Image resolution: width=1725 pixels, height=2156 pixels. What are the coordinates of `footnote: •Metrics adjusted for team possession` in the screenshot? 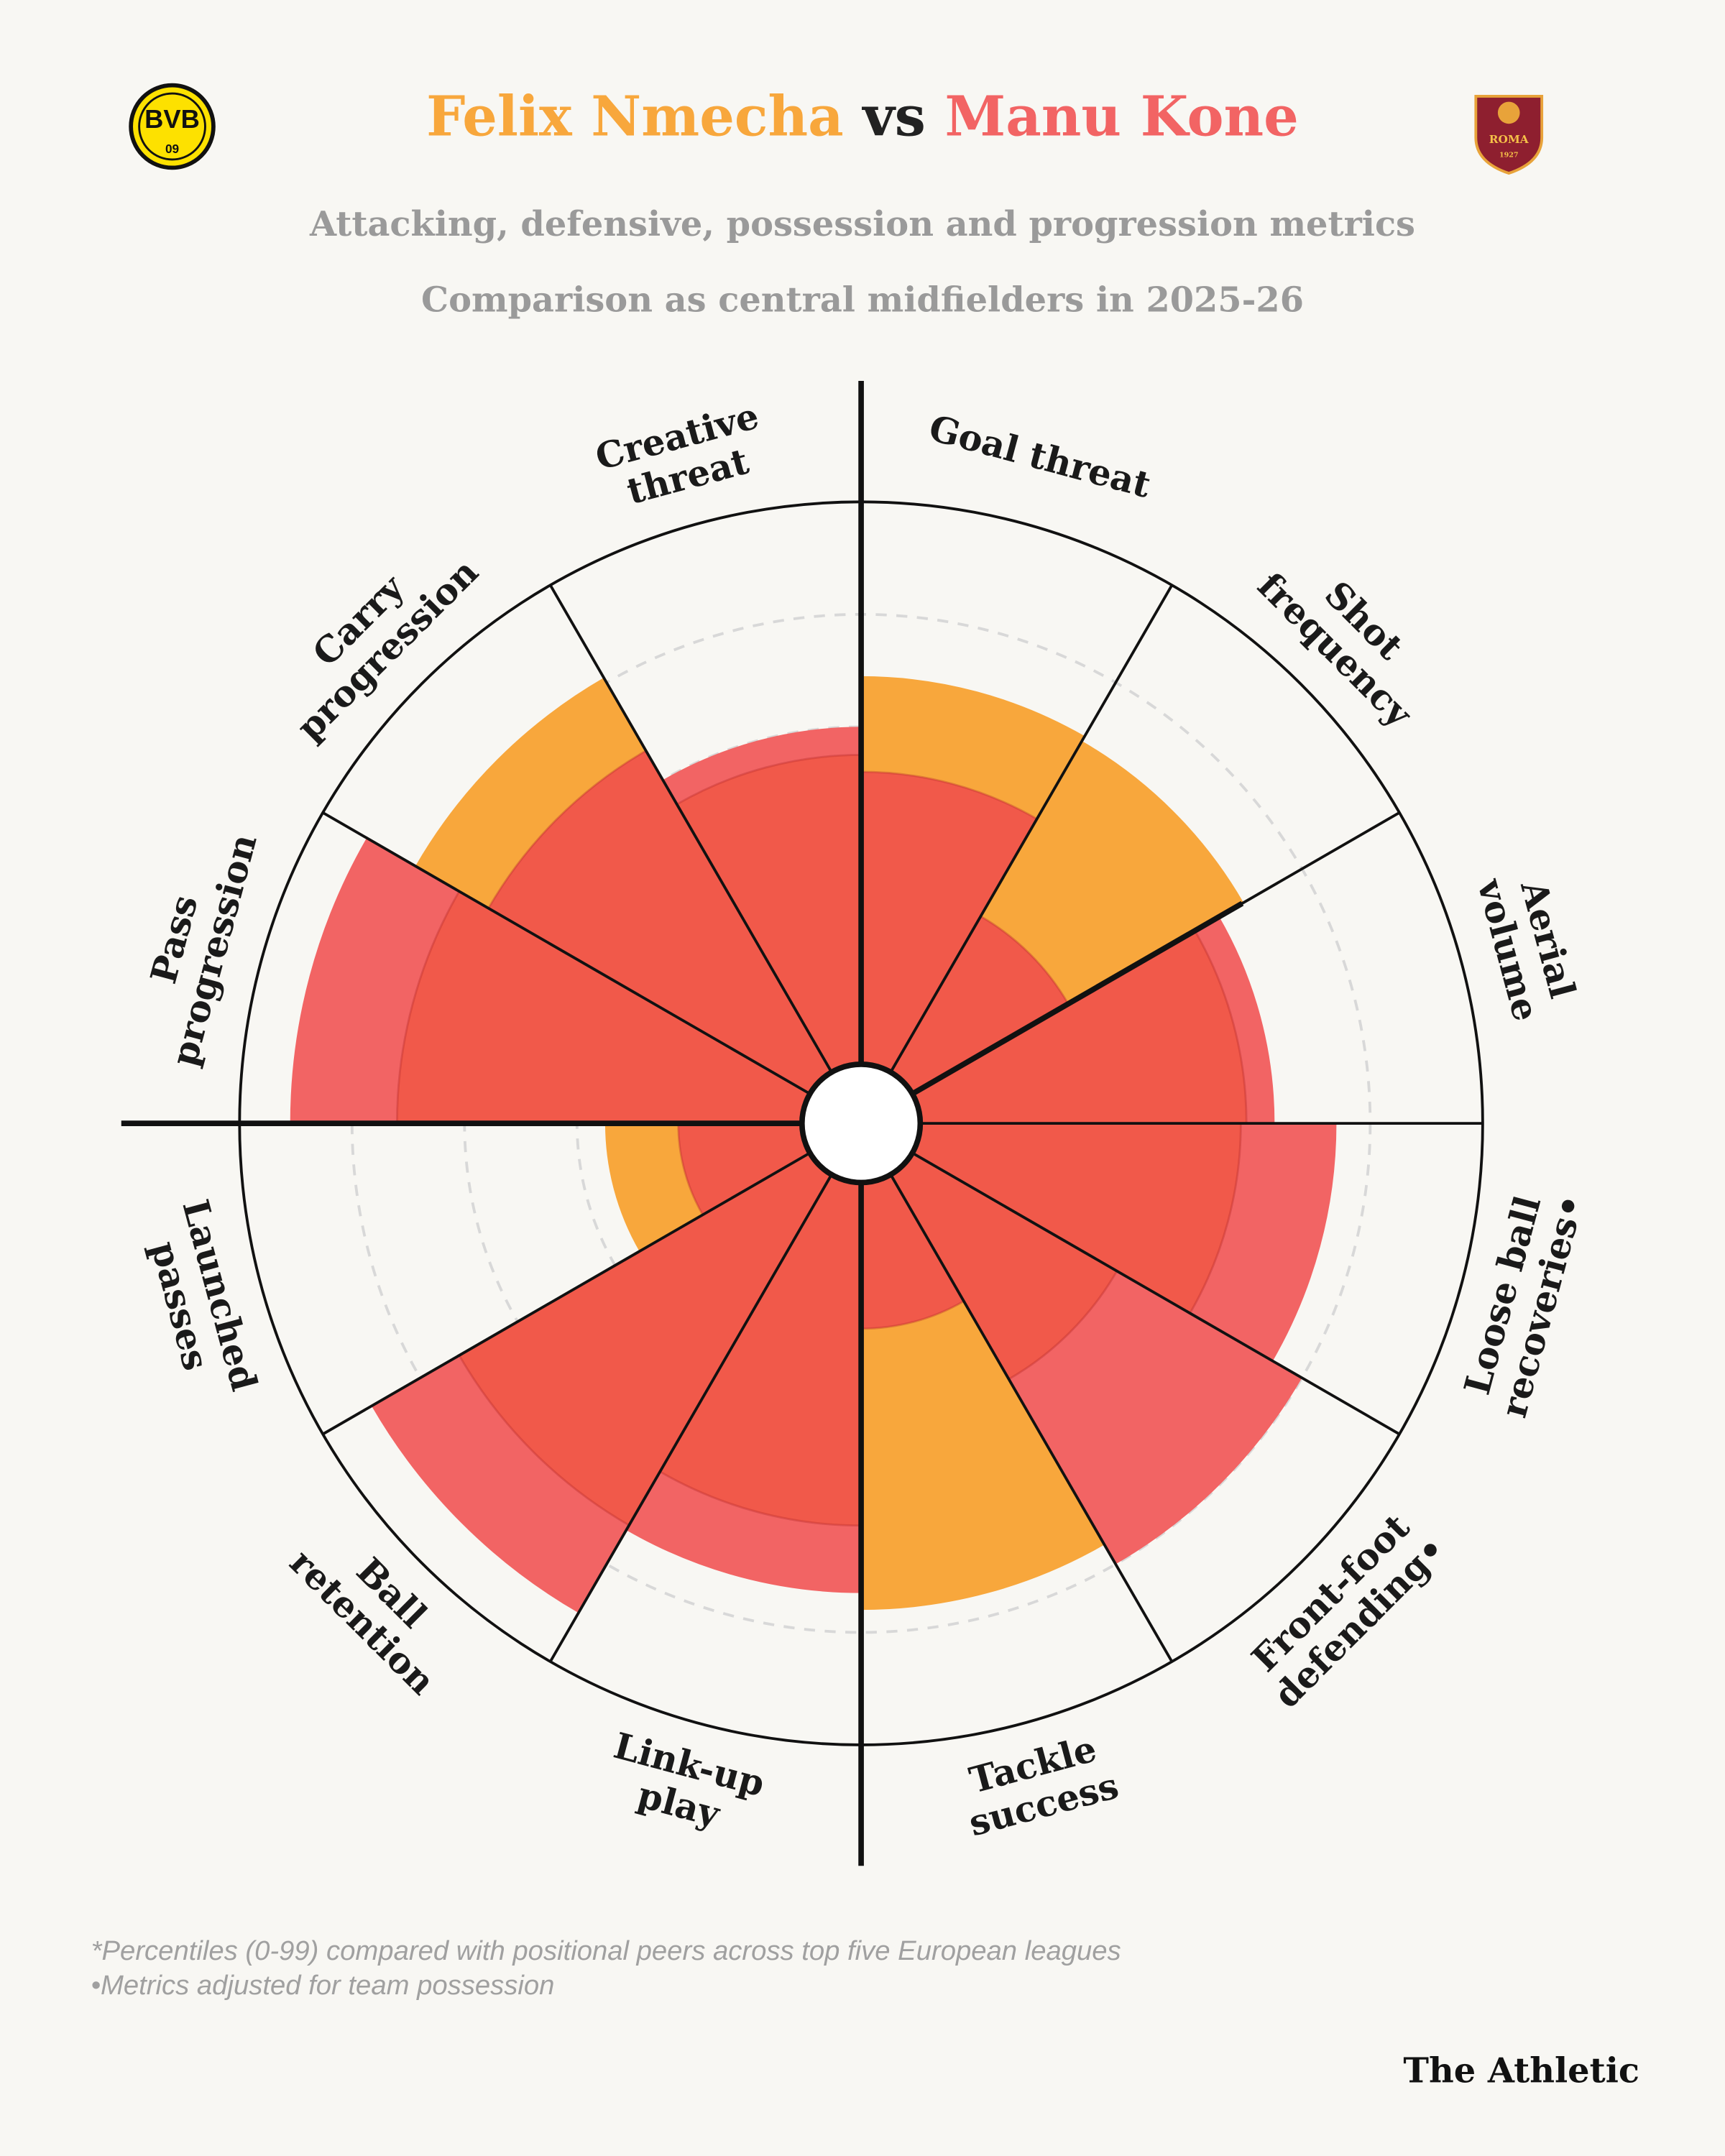 It's located at (323, 1985).